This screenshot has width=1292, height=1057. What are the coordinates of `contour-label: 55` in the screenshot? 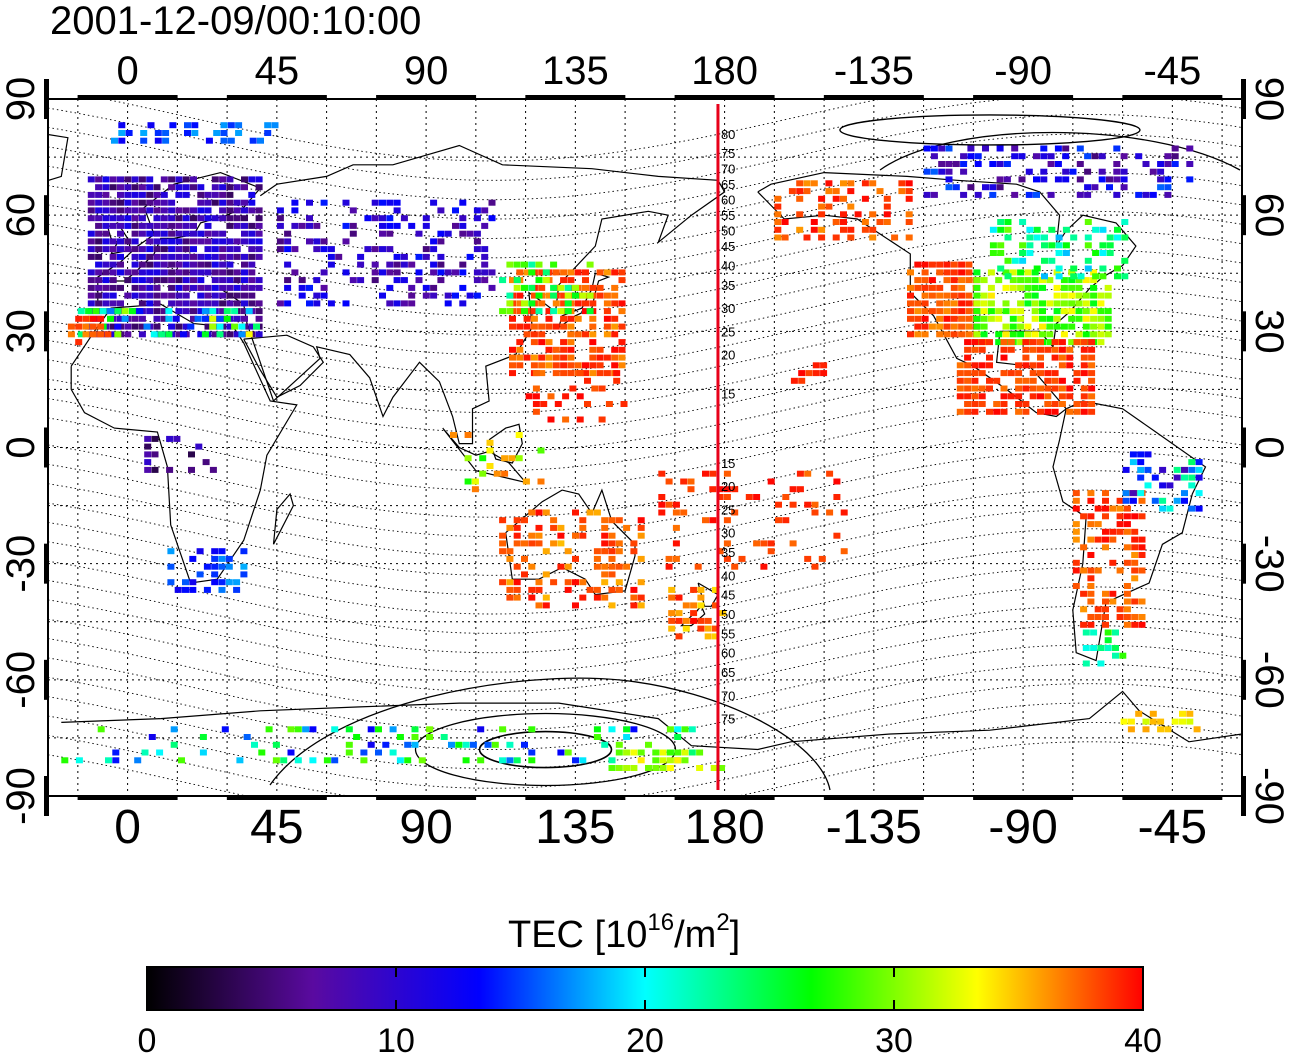 It's located at (728, 633).